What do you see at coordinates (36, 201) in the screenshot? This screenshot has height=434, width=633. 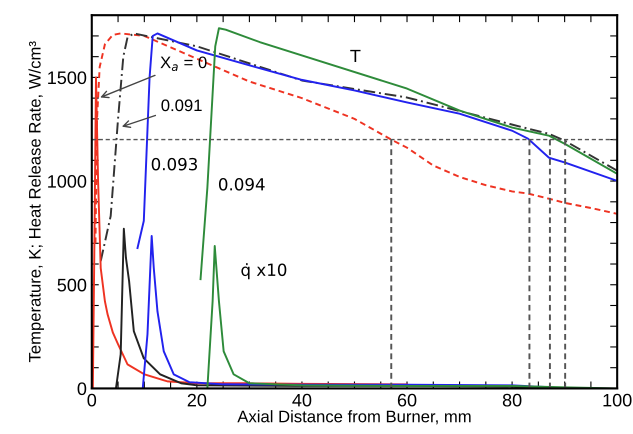 I see `y-axis-title: Temperature, K; Heat Release Rate, W/cm³` at bounding box center [36, 201].